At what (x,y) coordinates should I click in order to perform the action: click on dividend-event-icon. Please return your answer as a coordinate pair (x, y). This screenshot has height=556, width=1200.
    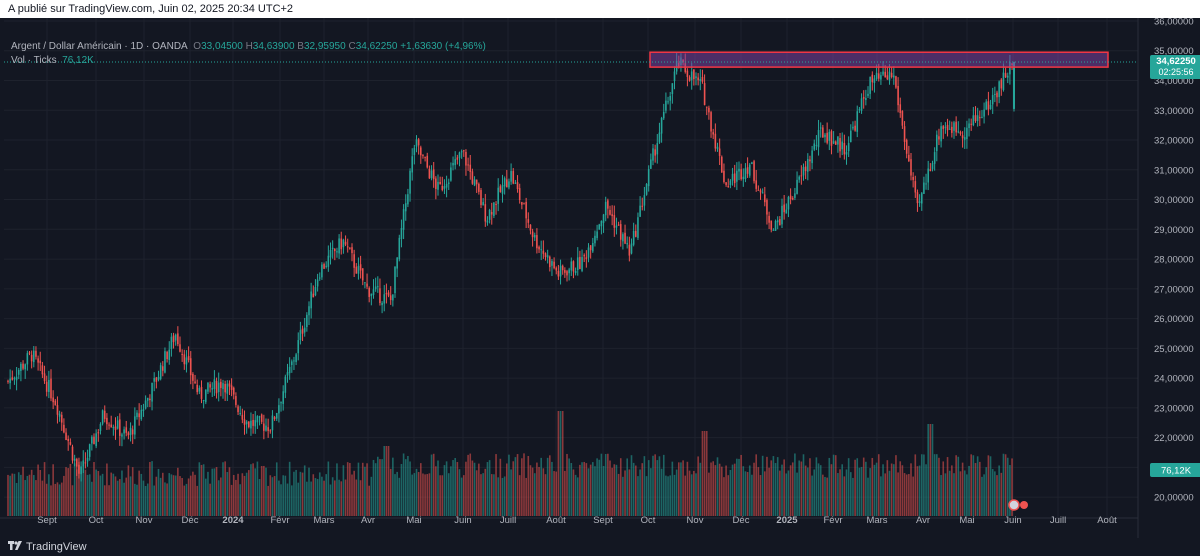
    Looking at the image, I should click on (1024, 505).